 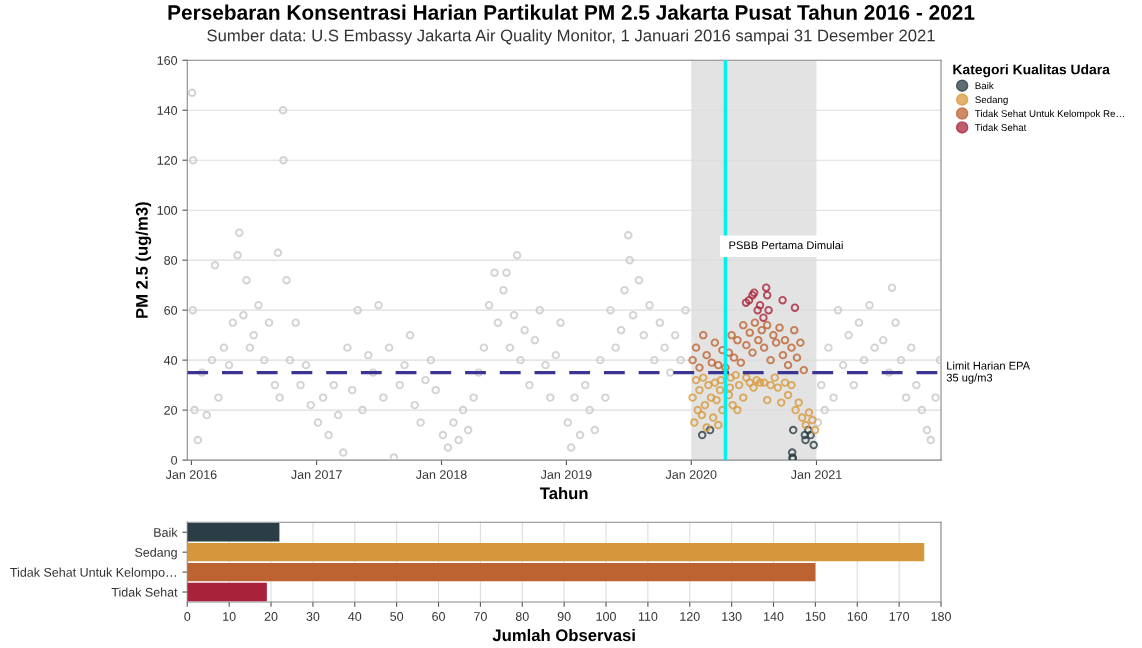 What do you see at coordinates (816, 474) in the screenshot?
I see `x-tick-label: Jan 2021` at bounding box center [816, 474].